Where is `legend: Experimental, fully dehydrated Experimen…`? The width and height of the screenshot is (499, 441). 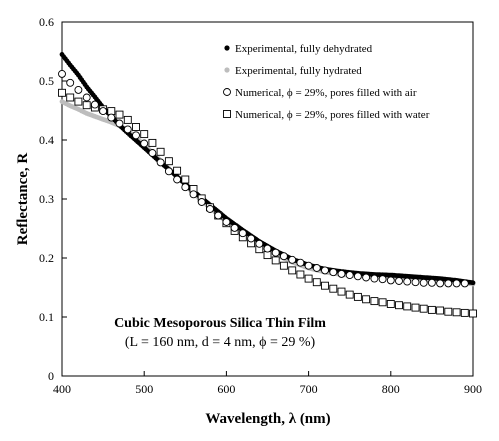
legend: Experimental, fully dehydrated Experimen… is located at coordinates (326, 82).